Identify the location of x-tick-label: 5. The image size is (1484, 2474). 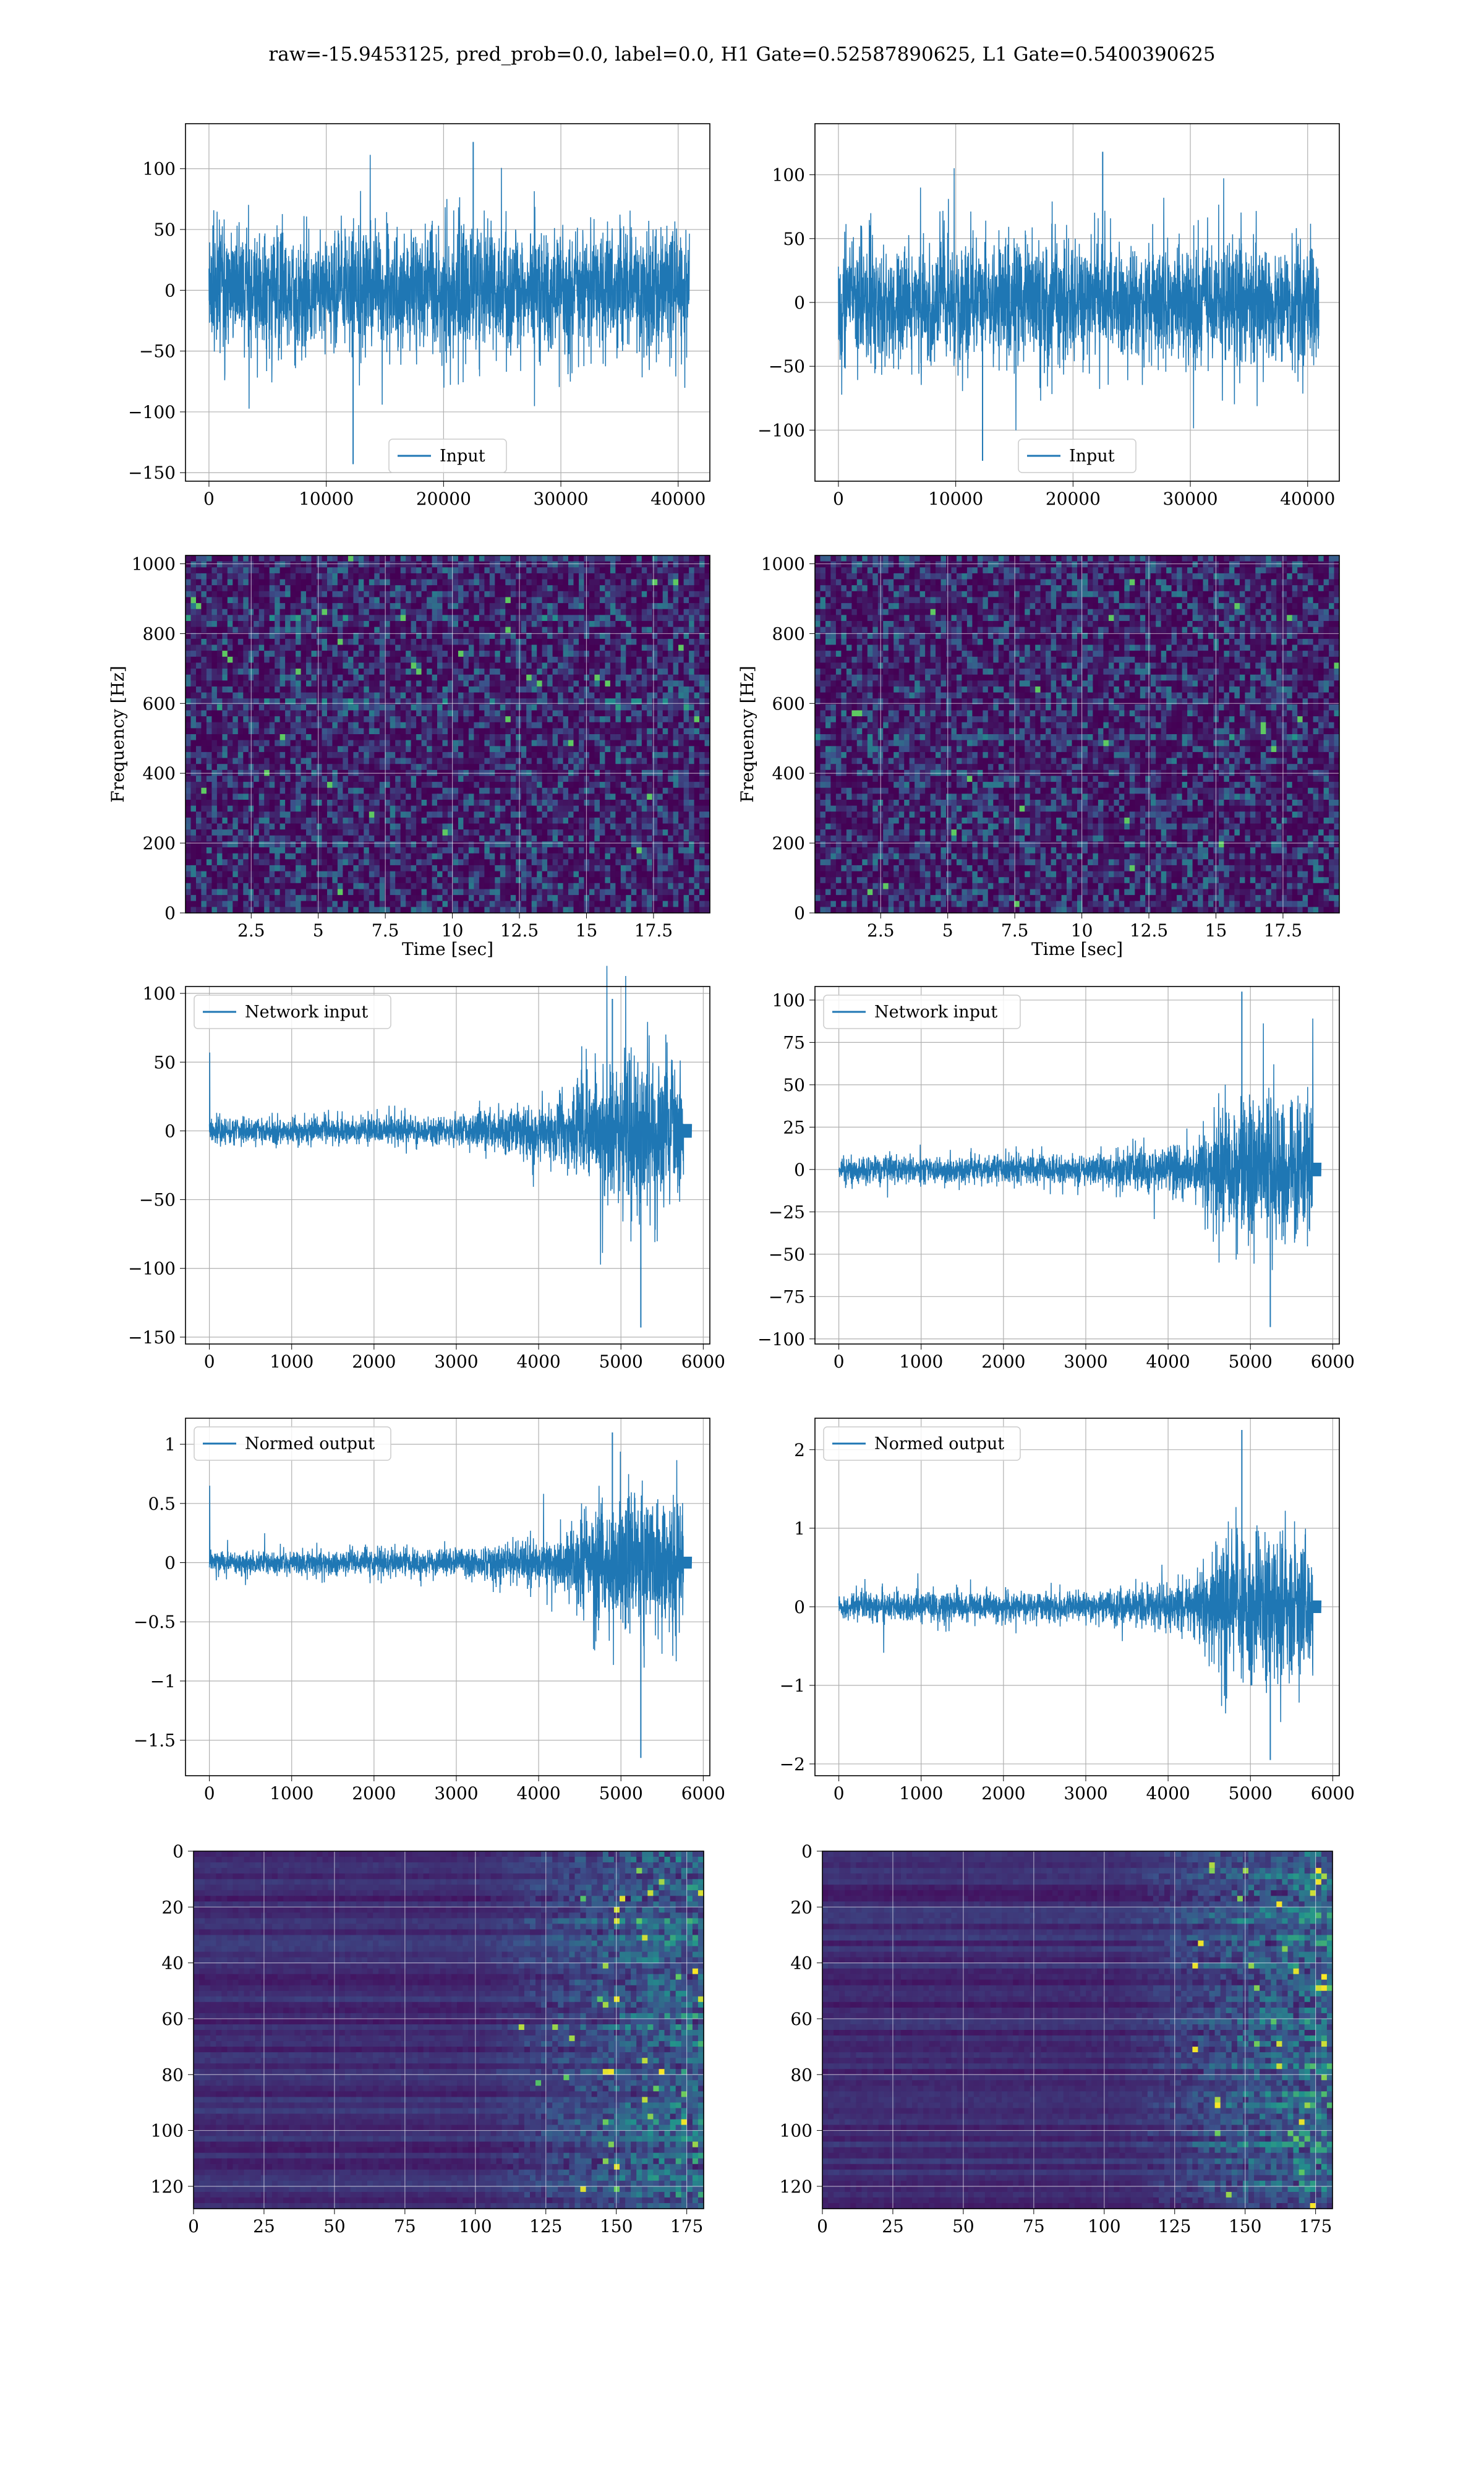
(318, 930).